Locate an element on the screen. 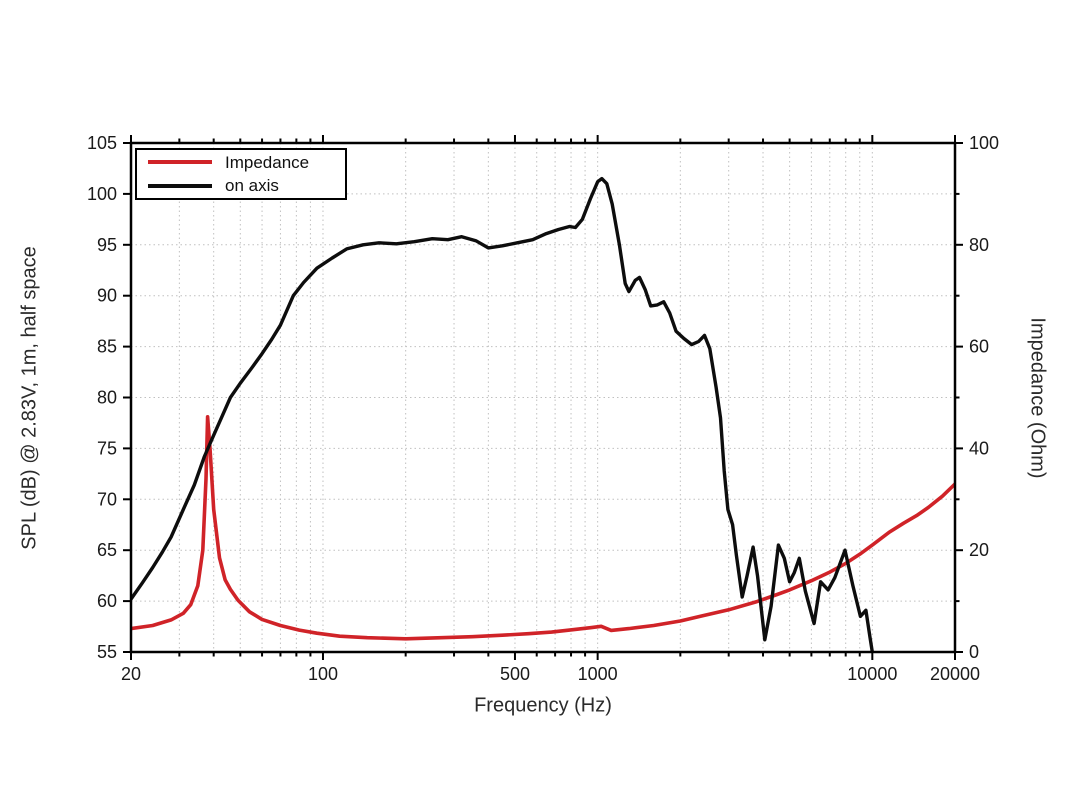  x-tick-label: 20000 is located at coordinates (955, 674).